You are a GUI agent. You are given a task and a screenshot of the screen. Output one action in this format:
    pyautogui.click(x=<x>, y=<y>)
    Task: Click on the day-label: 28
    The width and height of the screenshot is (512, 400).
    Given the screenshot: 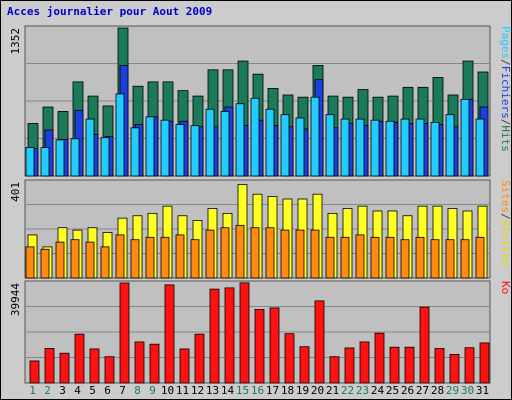 What is the action you would take?
    pyautogui.click(x=437, y=390)
    